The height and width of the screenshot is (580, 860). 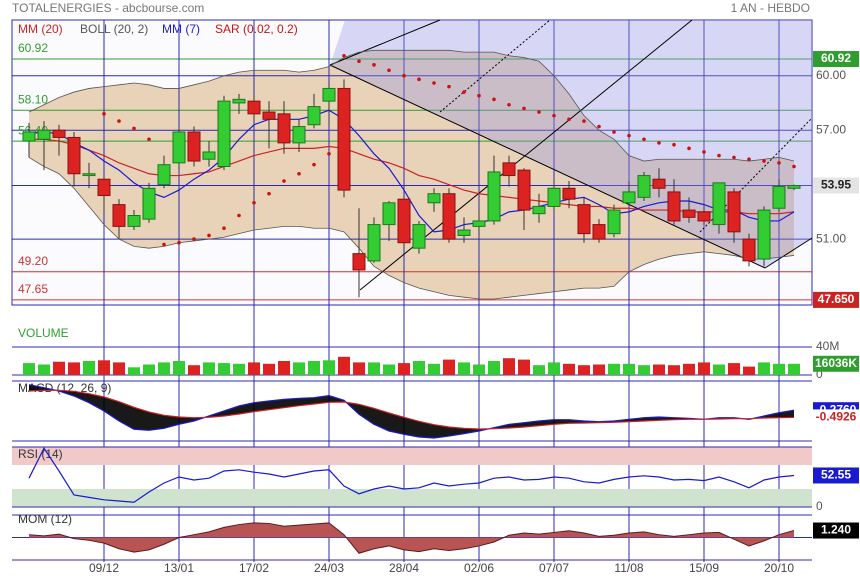 I want to click on legend-entry: SAR (0.02, 0.2), so click(x=256, y=29).